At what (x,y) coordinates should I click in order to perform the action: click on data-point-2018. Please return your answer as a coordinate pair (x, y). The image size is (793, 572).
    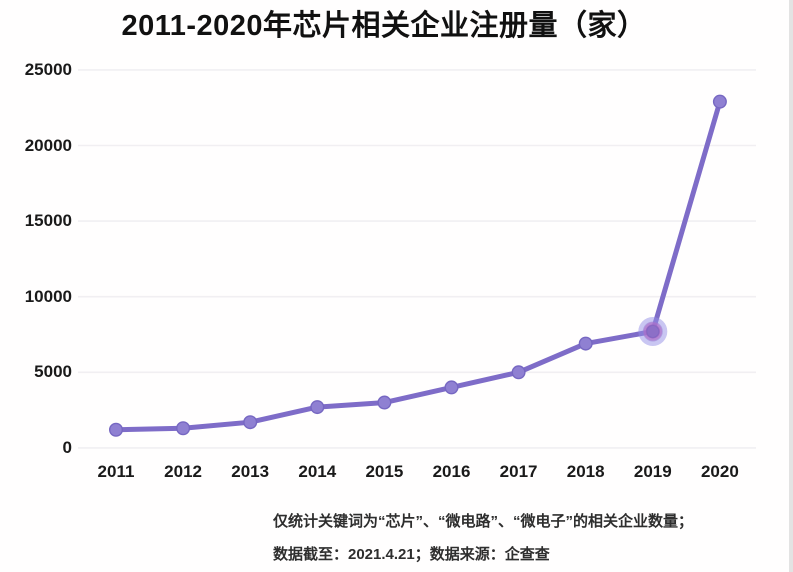
    Looking at the image, I should click on (585, 343).